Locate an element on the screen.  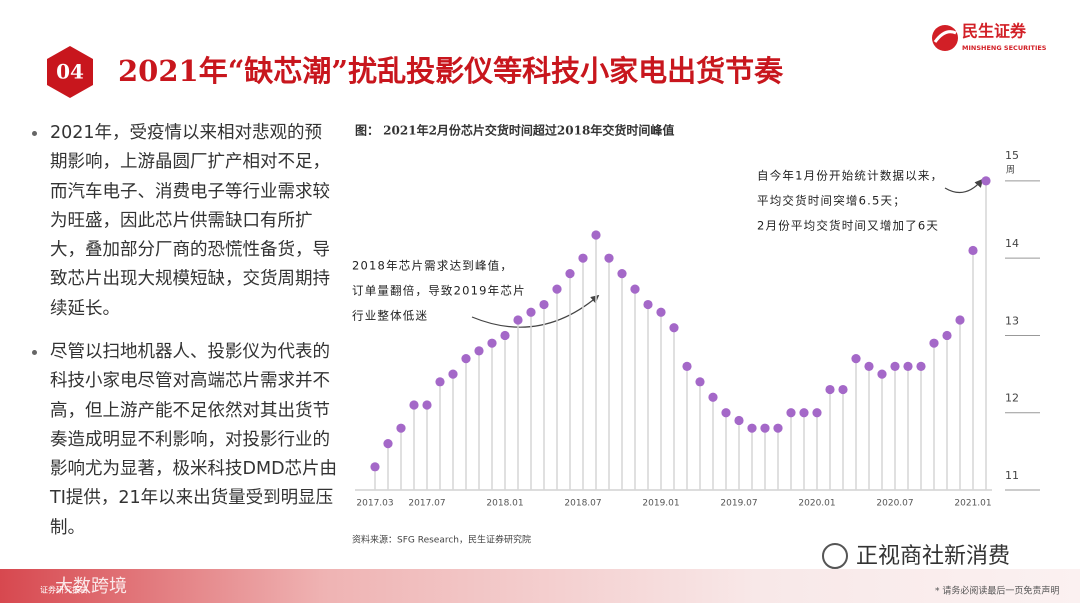
y-unit: 周 is located at coordinates (1010, 169).